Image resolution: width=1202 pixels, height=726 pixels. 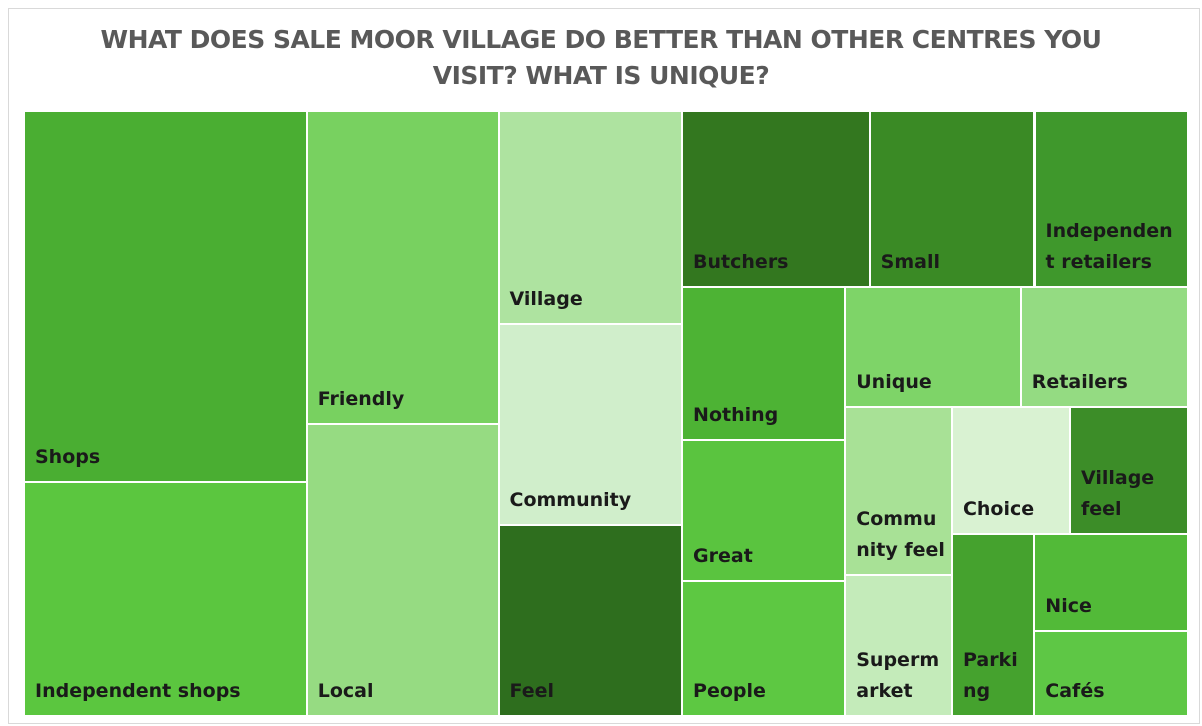 I want to click on tile-label: Independent retailers, so click(x=1109, y=246).